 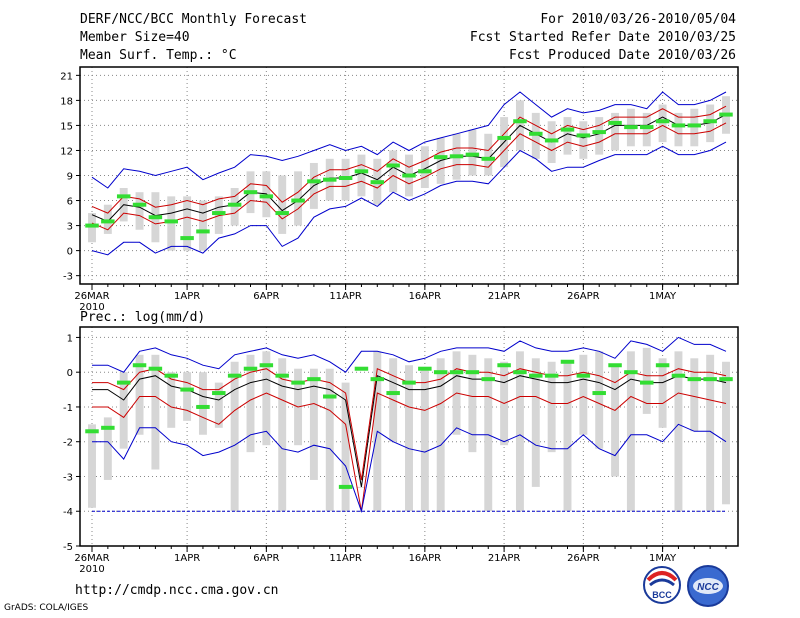 What do you see at coordinates (68, 512) in the screenshot?
I see `y-tick-label: -4` at bounding box center [68, 512].